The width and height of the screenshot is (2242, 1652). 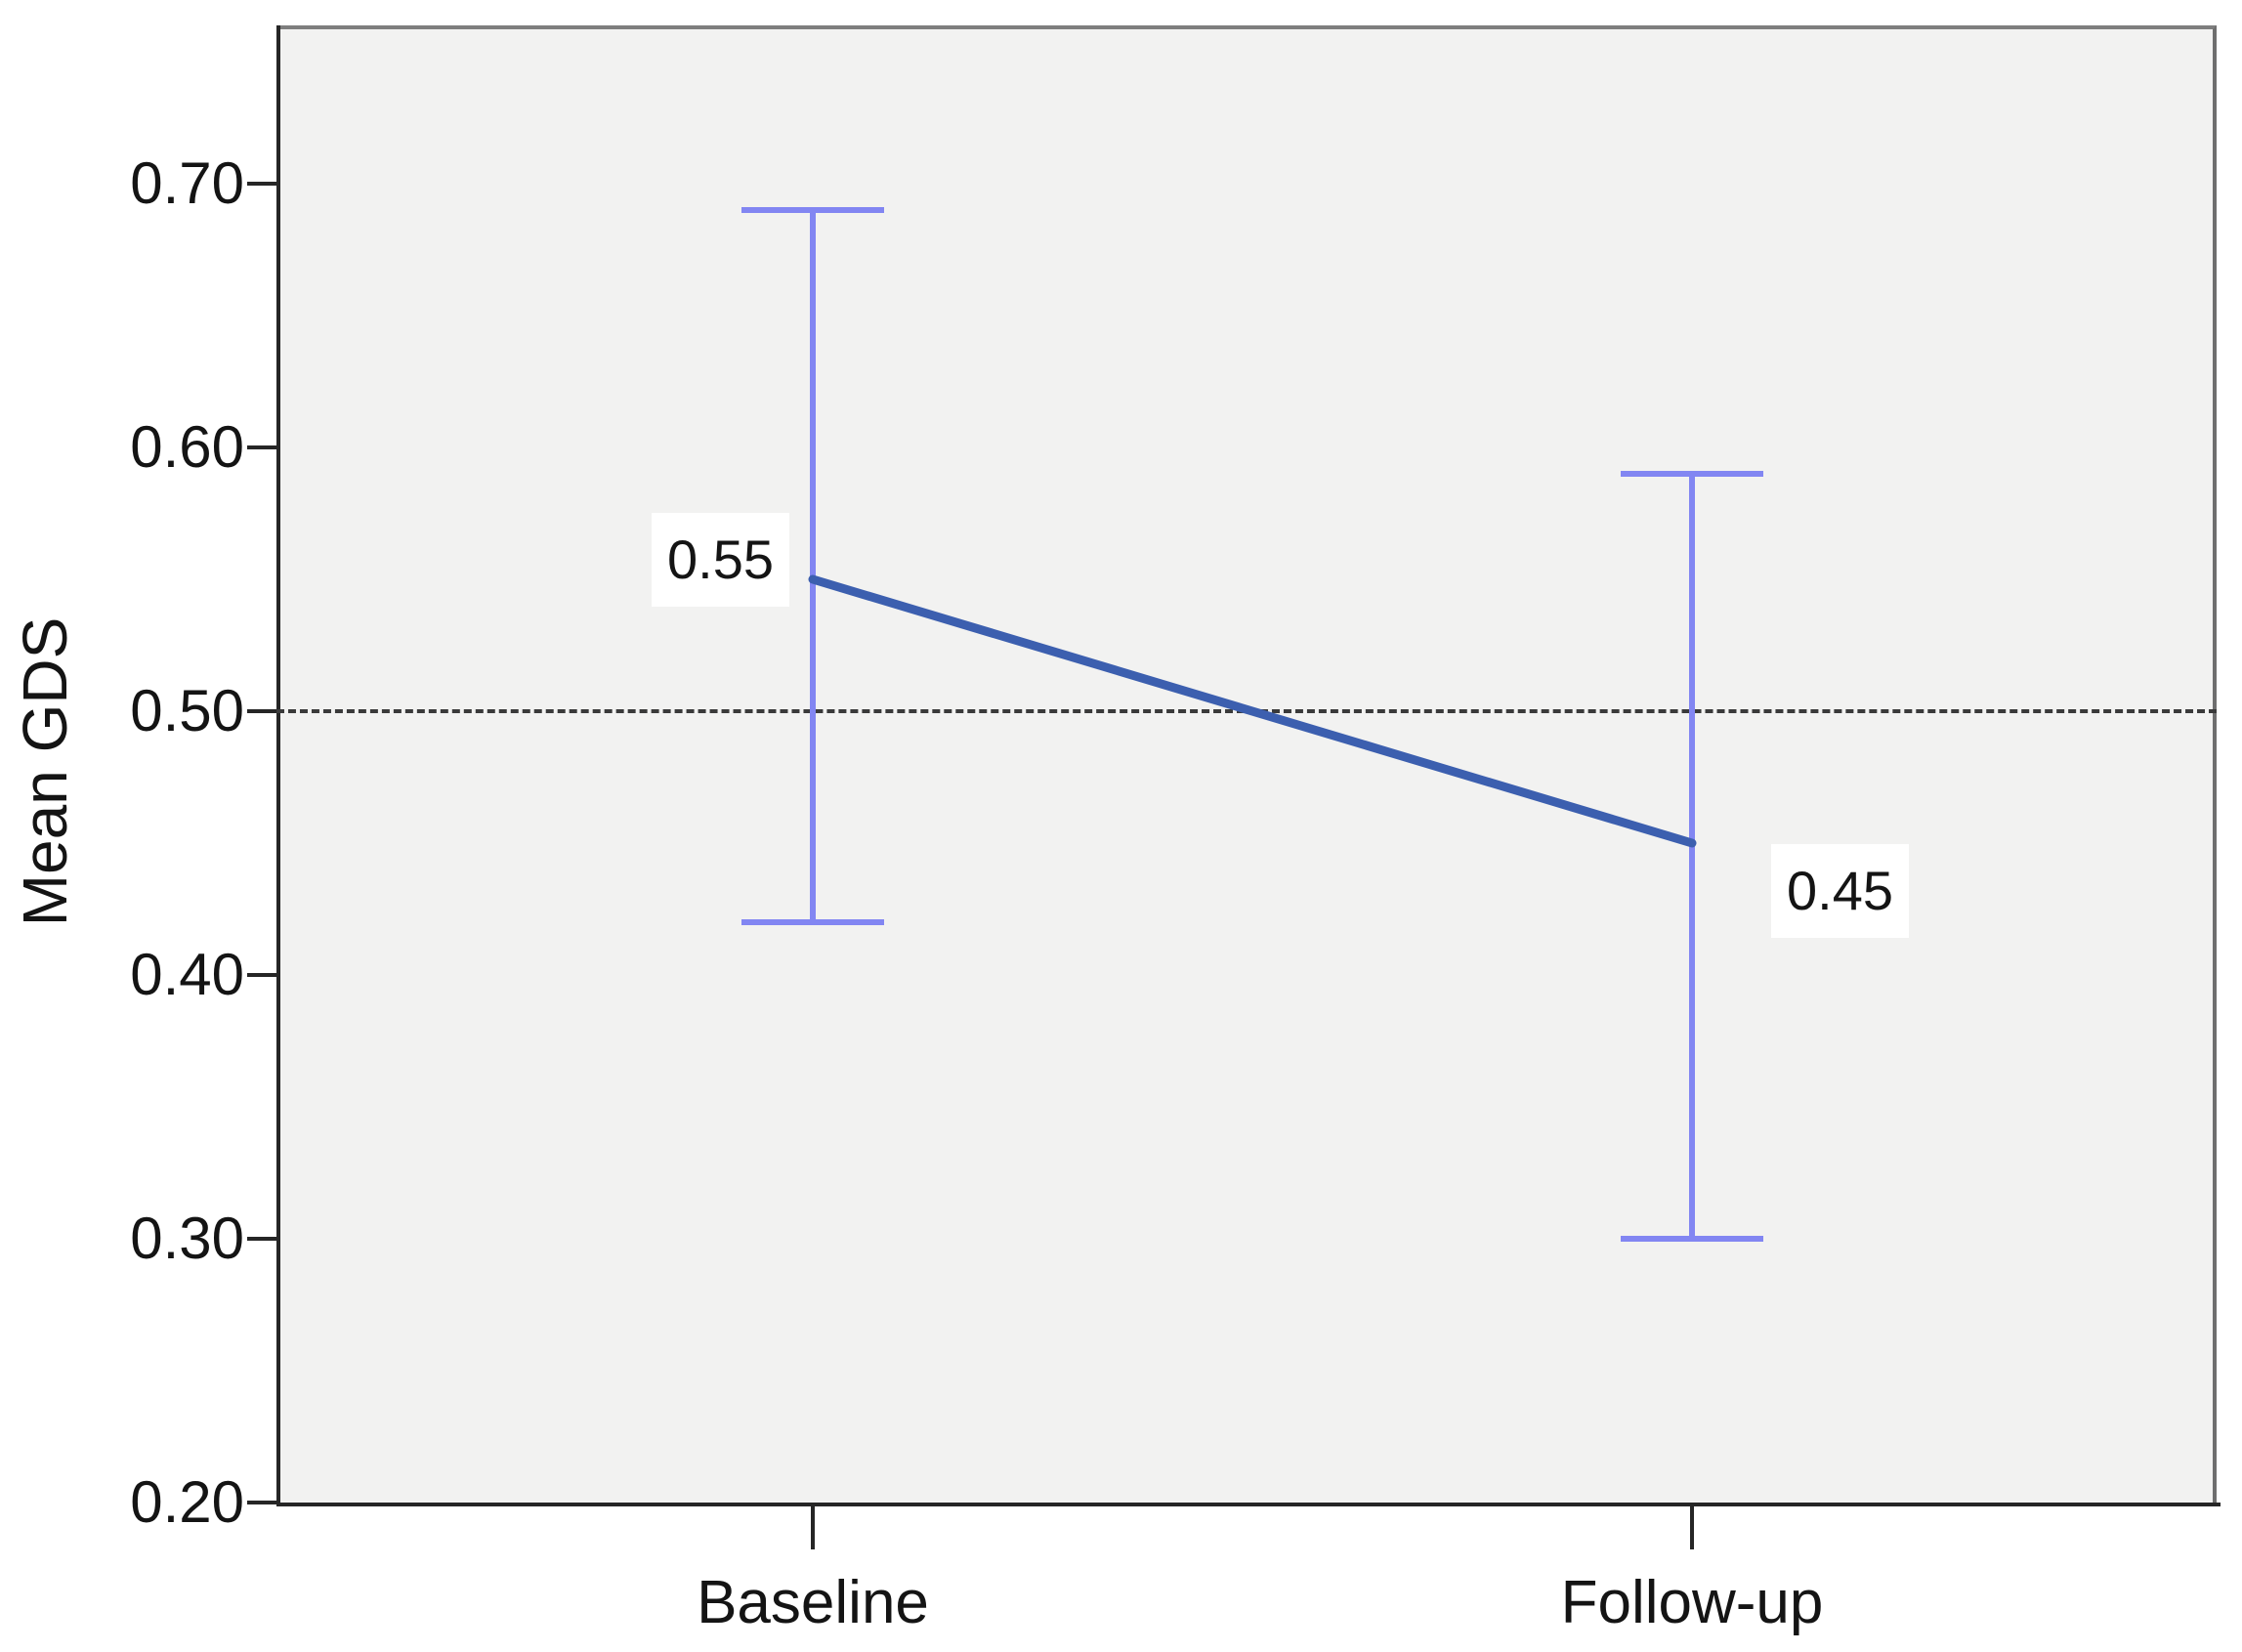 I want to click on x-axis-line, so click(x=1248, y=1504).